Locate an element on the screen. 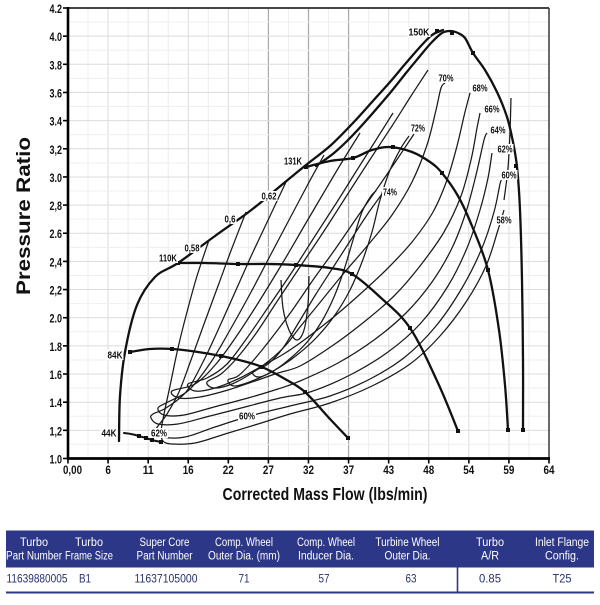  svg-text: 3.4 is located at coordinates (56, 123).